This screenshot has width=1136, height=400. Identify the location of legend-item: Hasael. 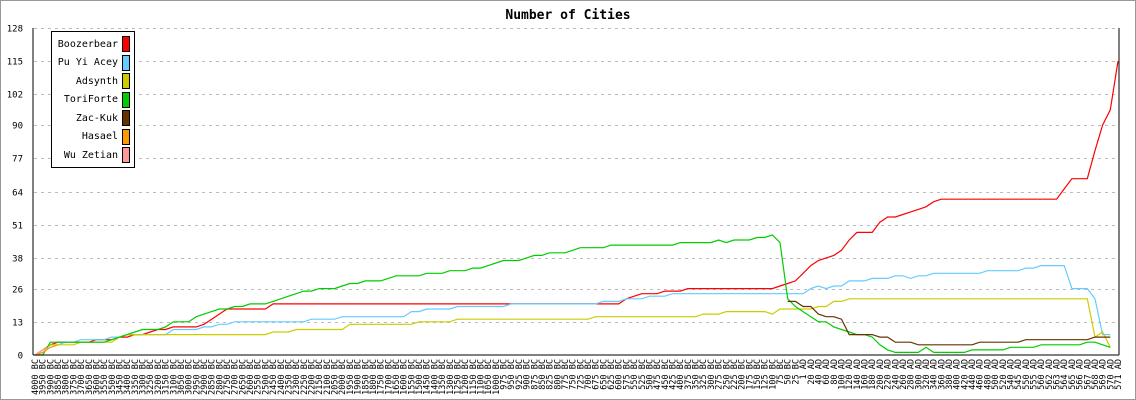
(93, 137).